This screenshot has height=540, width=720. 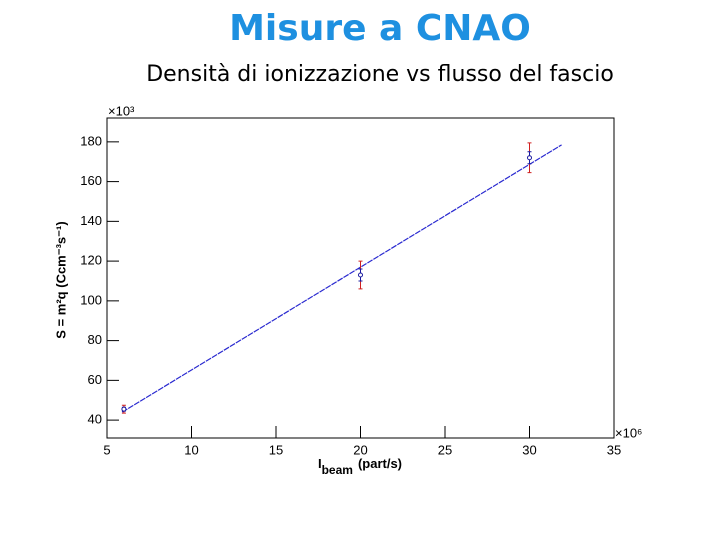 I want to click on slide-title: Misure a CNAO, so click(x=380, y=28).